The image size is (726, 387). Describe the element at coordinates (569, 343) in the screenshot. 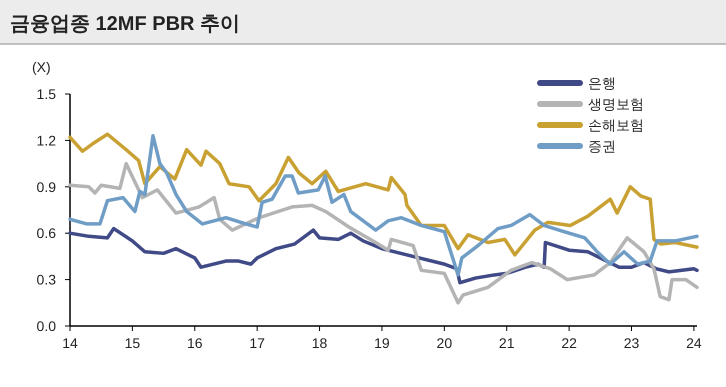

I see `x-tick-label: 22` at that location.